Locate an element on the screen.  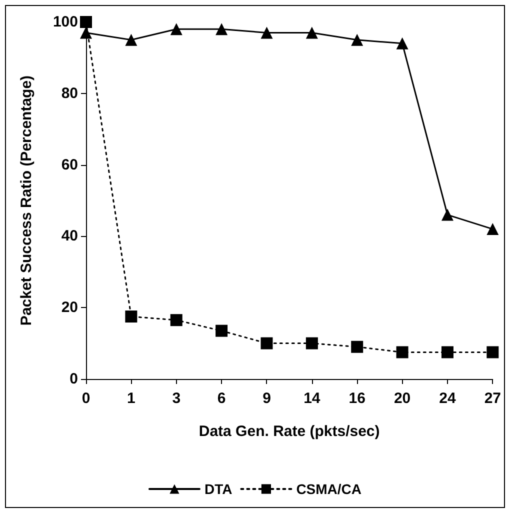
y-tick-label: 20 is located at coordinates (69, 307).